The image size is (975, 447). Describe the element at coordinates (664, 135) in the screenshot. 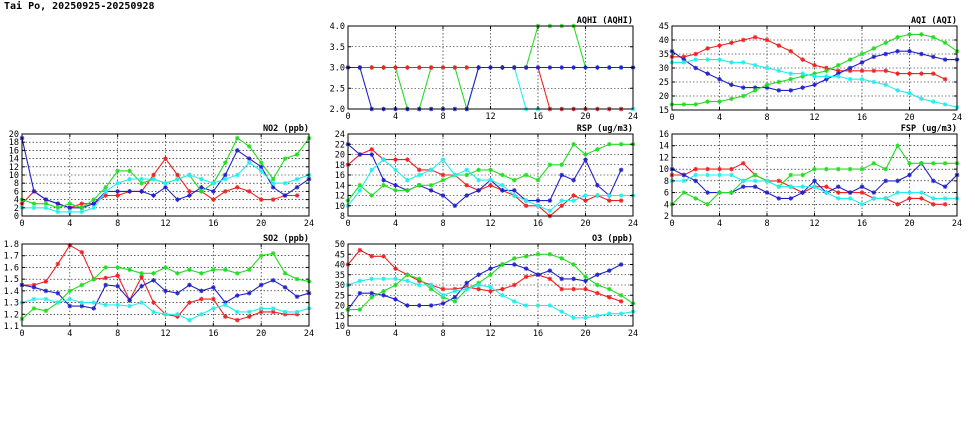

I see `fsp-ytick-label: 16` at that location.